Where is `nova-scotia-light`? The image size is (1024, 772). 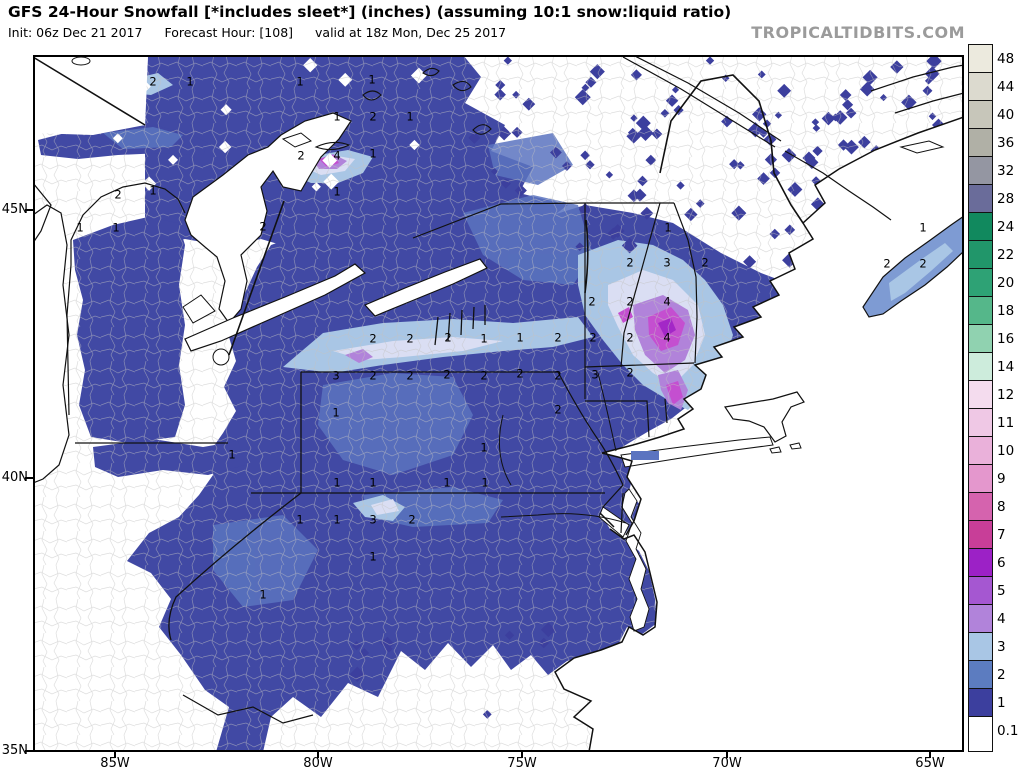 nova-scotia-light is located at coordinates (921, 272).